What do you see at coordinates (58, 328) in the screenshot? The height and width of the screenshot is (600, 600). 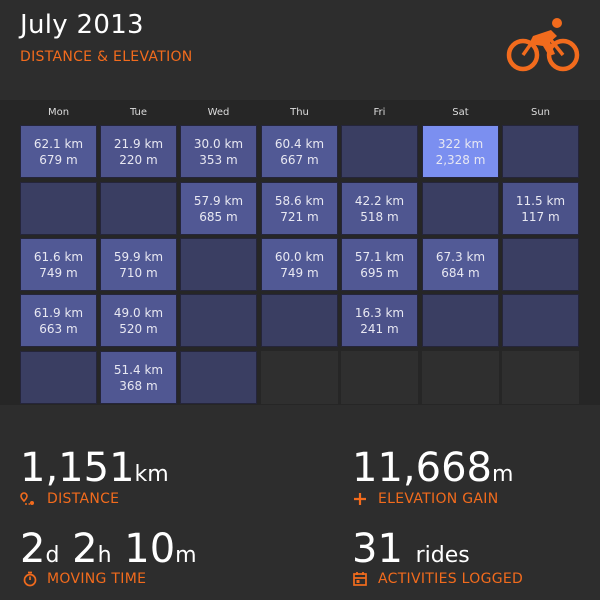 I see `cell-elevation: 663 m` at bounding box center [58, 328].